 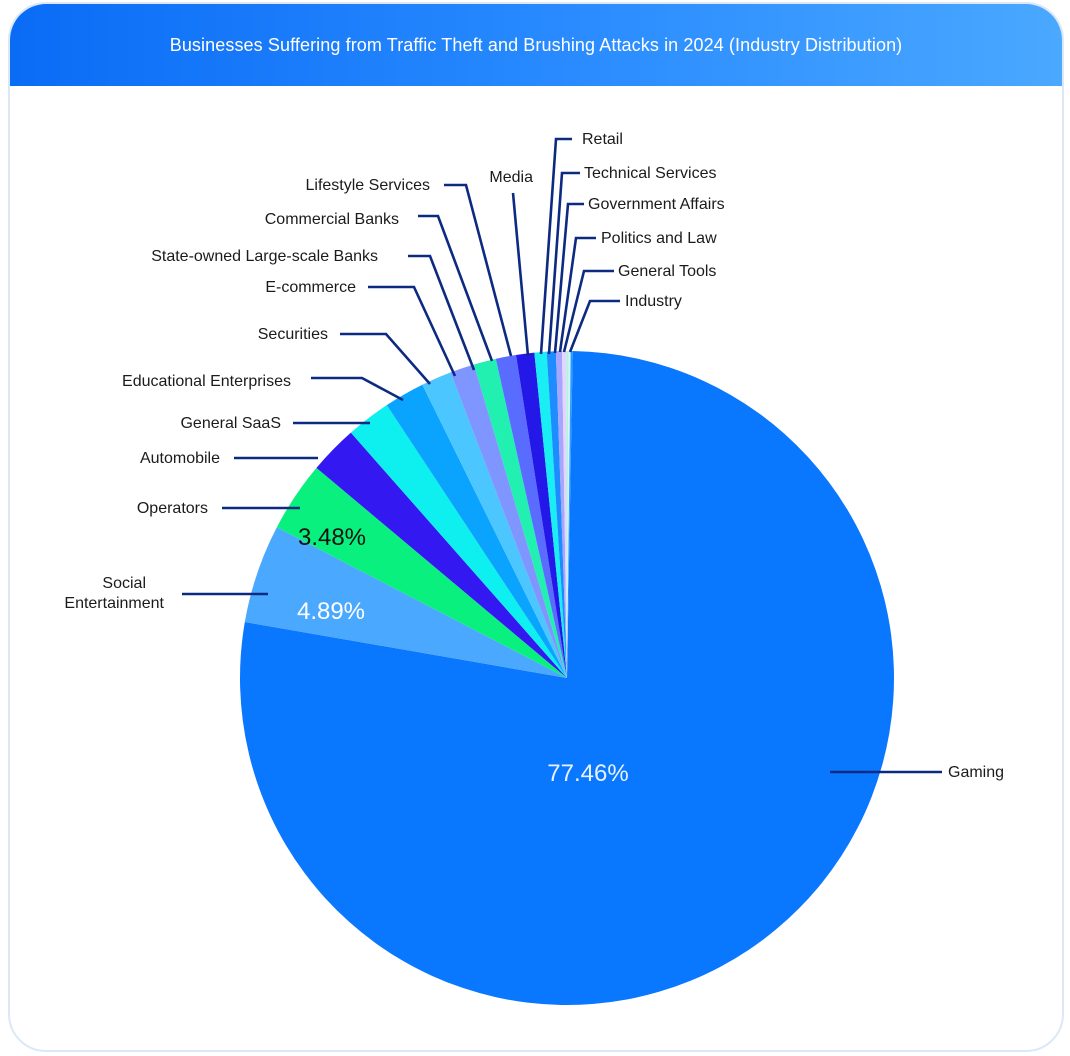 I want to click on label-operators: Operators, so click(x=172, y=508).